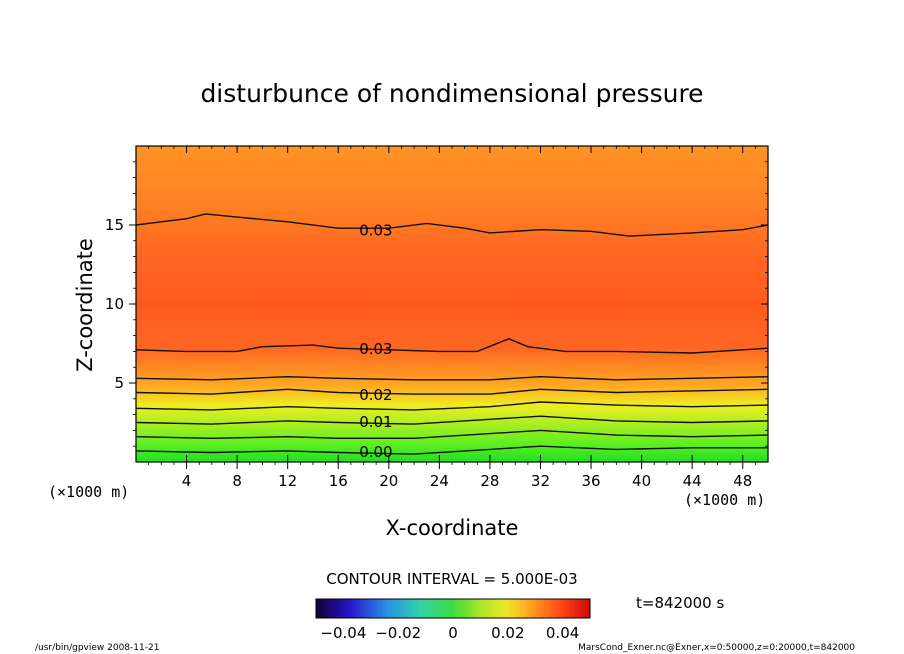 The width and height of the screenshot is (904, 654). Describe the element at coordinates (453, 608) in the screenshot. I see `colorbar-frame` at that location.